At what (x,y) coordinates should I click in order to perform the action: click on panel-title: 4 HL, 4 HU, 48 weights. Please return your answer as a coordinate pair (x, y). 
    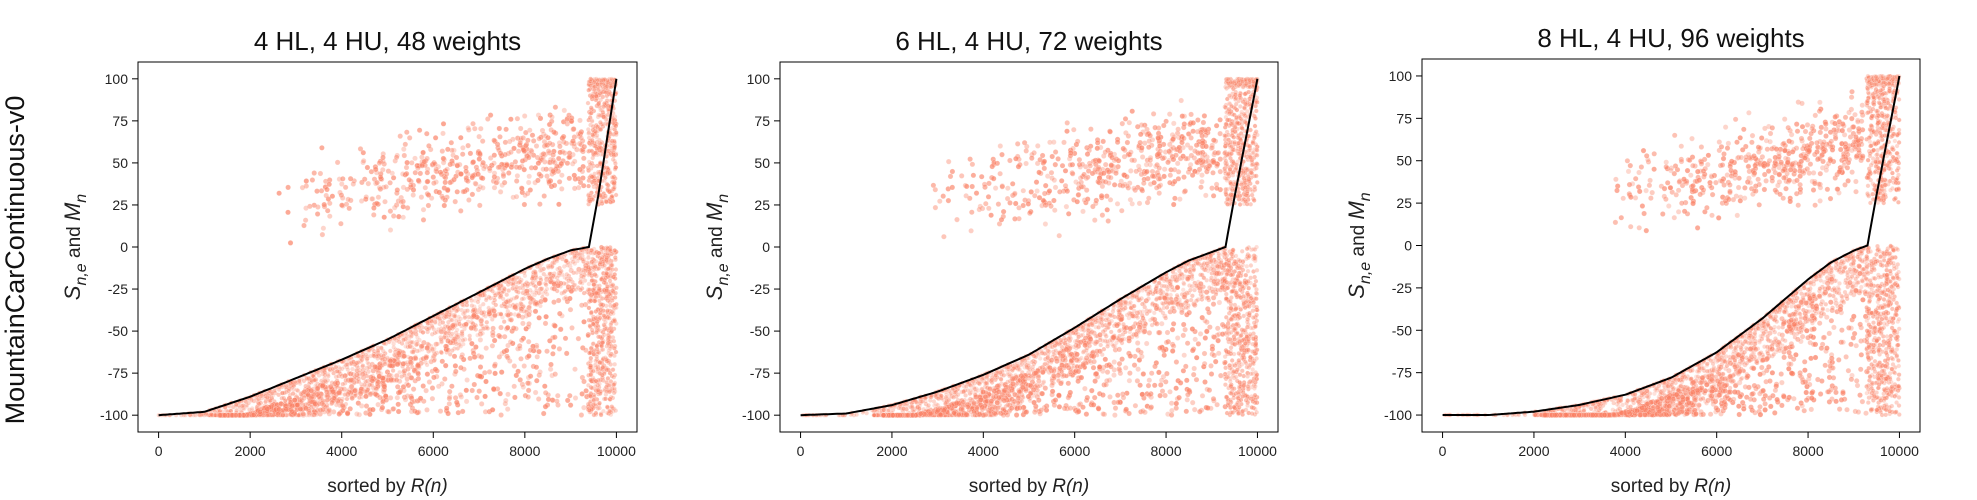
    Looking at the image, I should click on (387, 41).